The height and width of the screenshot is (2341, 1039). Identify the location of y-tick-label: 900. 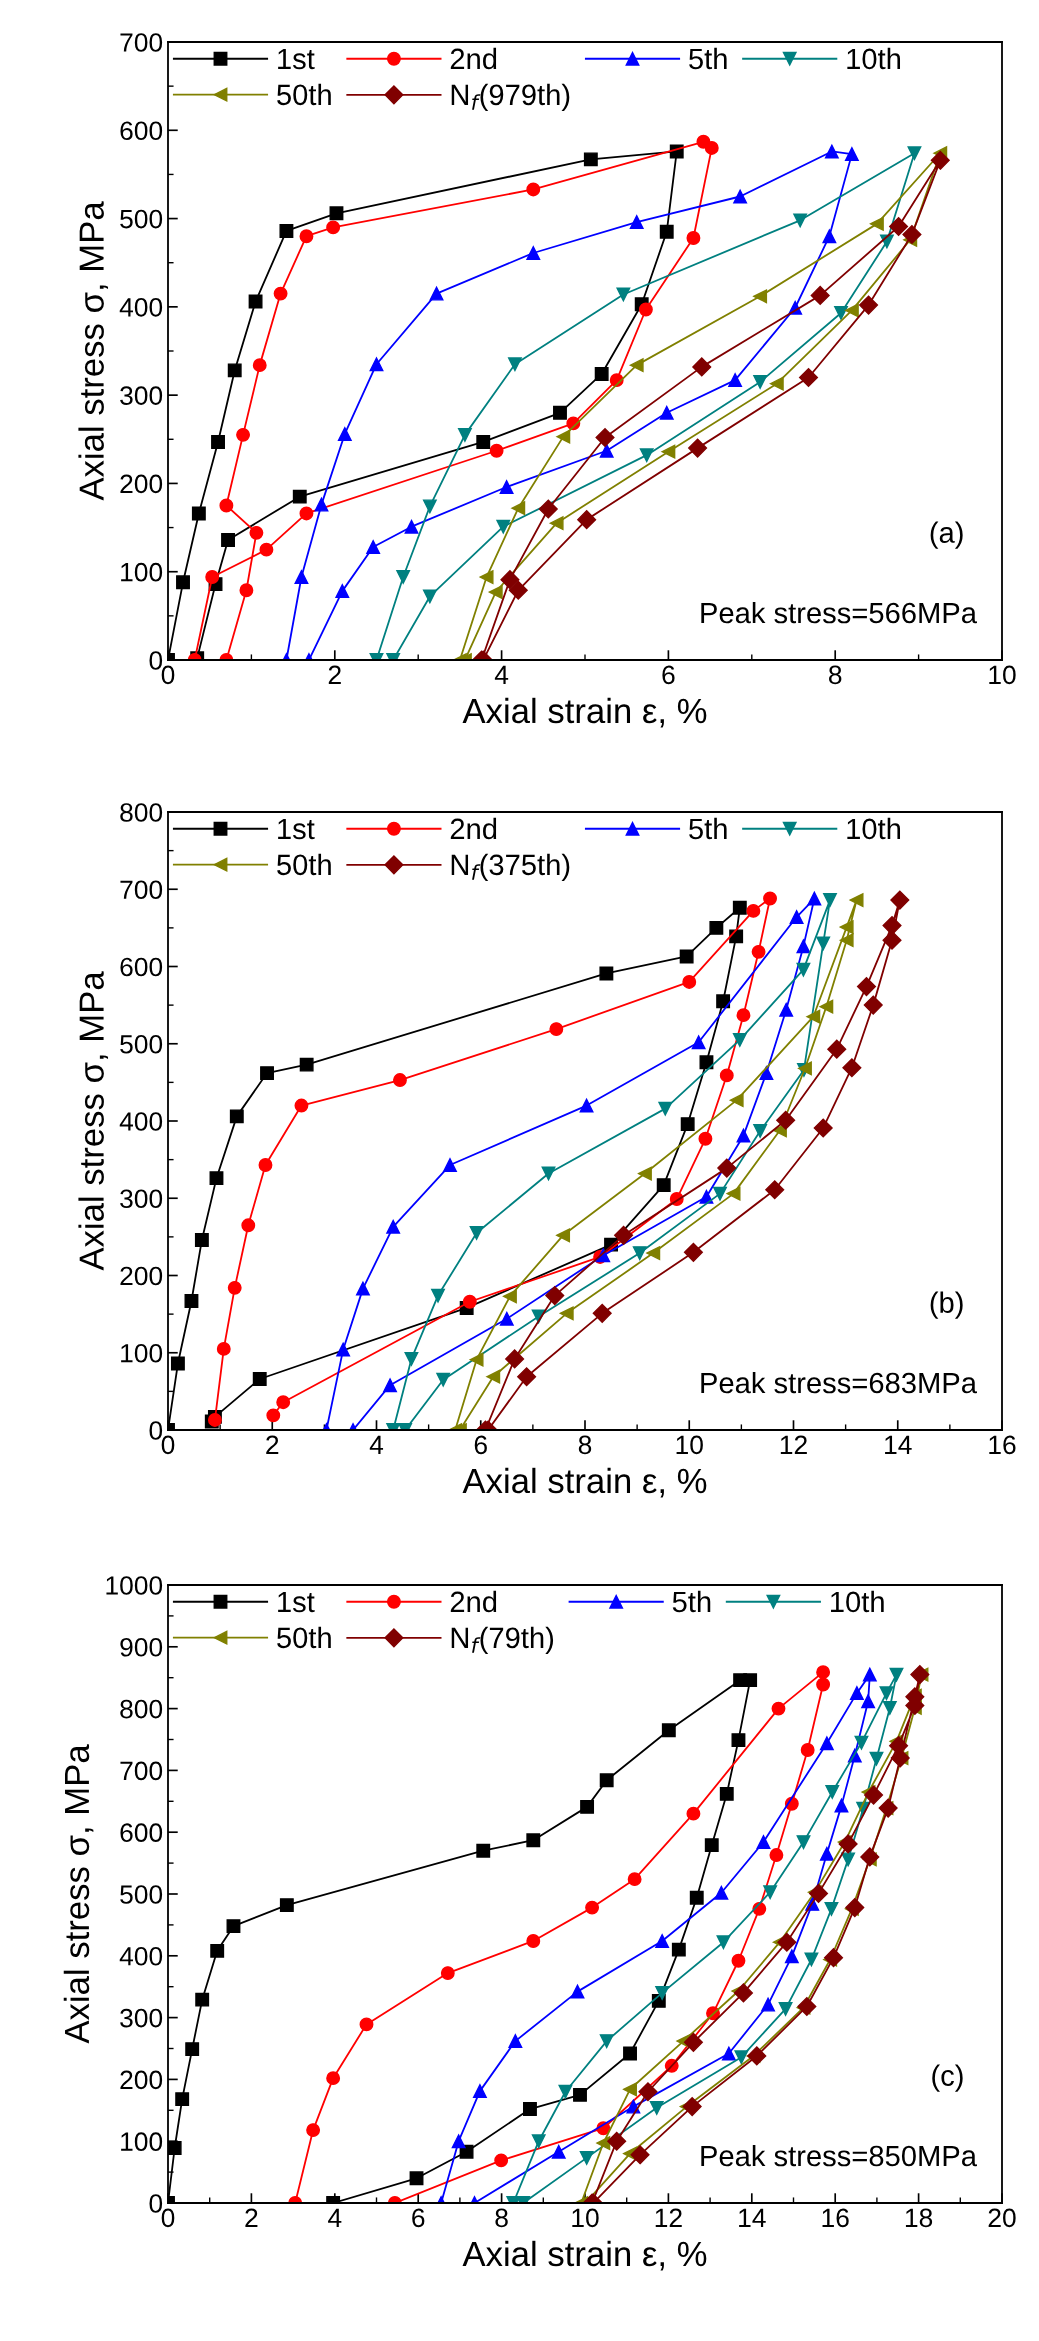
(141, 1647).